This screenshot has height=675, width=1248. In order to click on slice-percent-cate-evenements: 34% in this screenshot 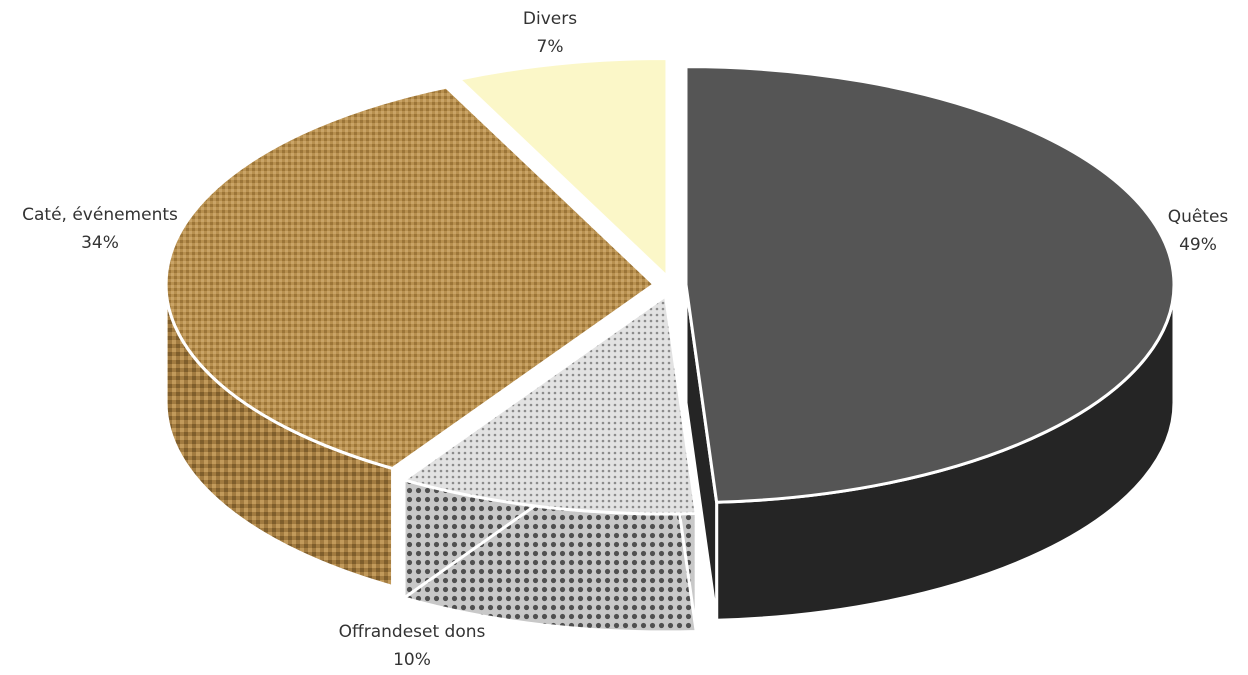, I will do `click(100, 243)`.